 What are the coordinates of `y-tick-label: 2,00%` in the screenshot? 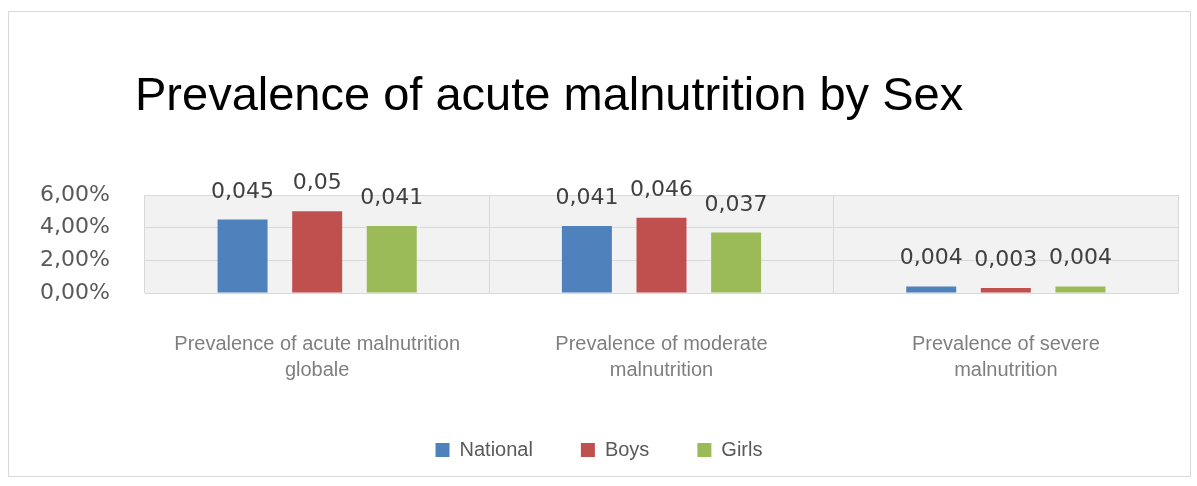 It's located at (75, 259).